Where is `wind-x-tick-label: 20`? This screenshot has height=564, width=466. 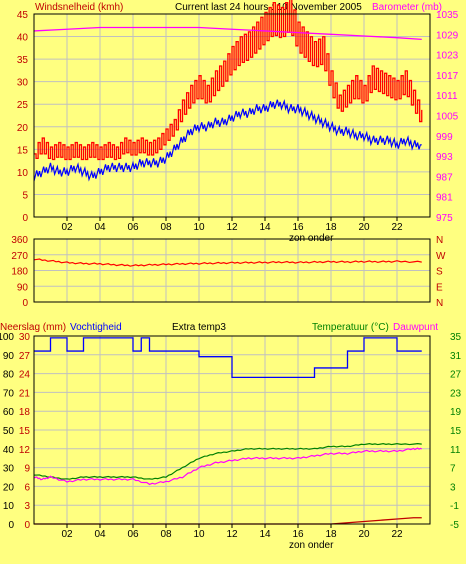 wind-x-tick-label: 20 is located at coordinates (364, 227).